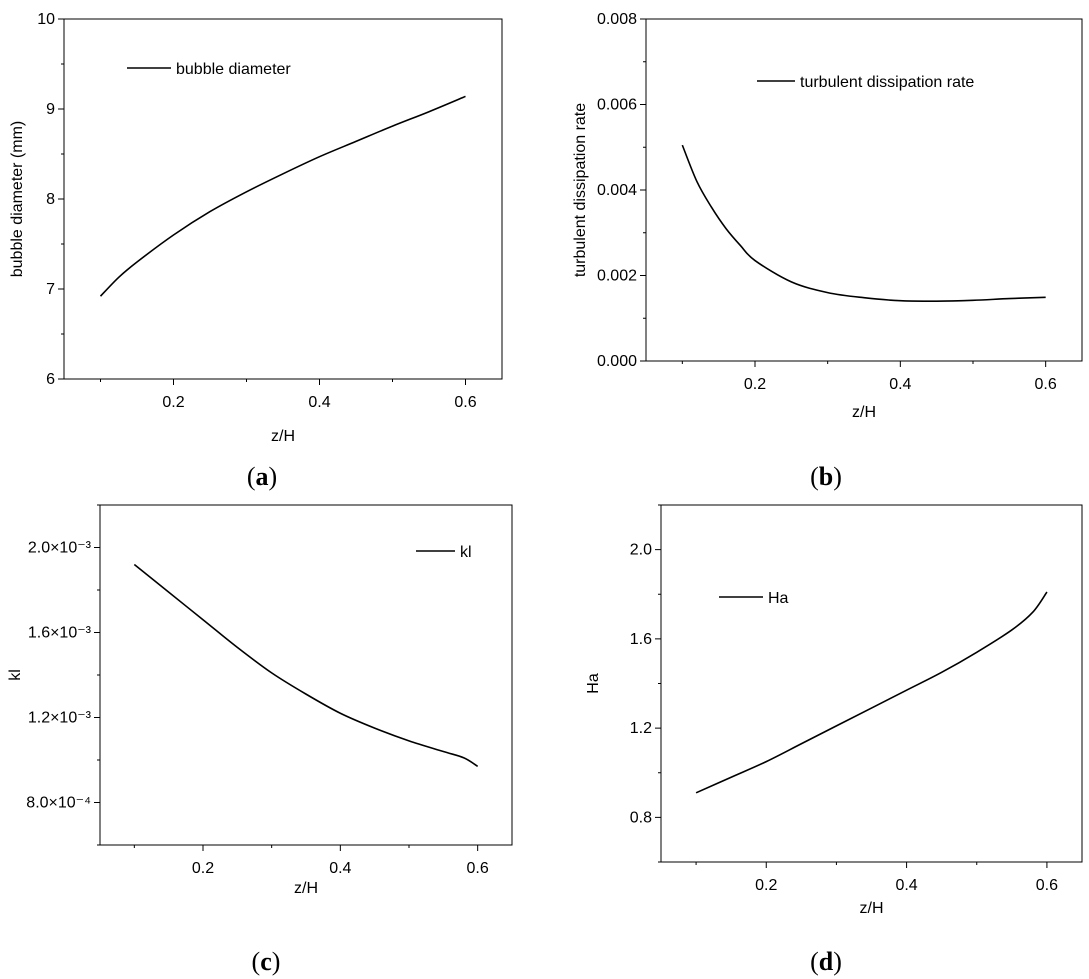 The image size is (1089, 979). I want to click on y-tick-label: 0.8, so click(641, 817).